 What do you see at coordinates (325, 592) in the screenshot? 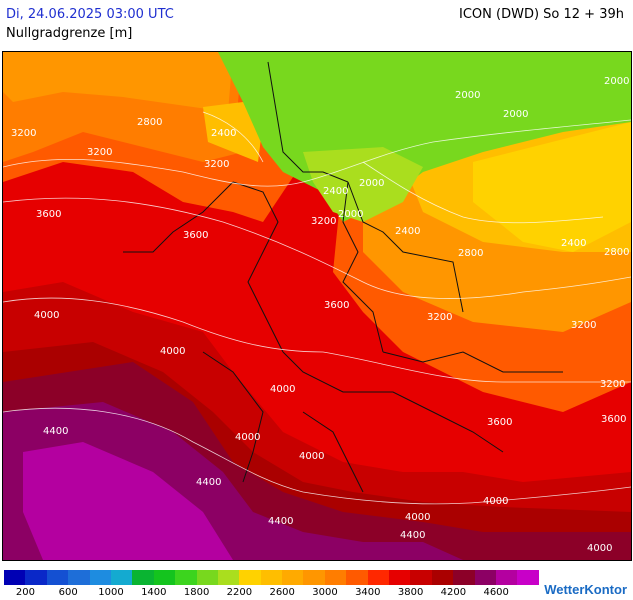
I see `legend-tick-label: 3000` at bounding box center [325, 592].